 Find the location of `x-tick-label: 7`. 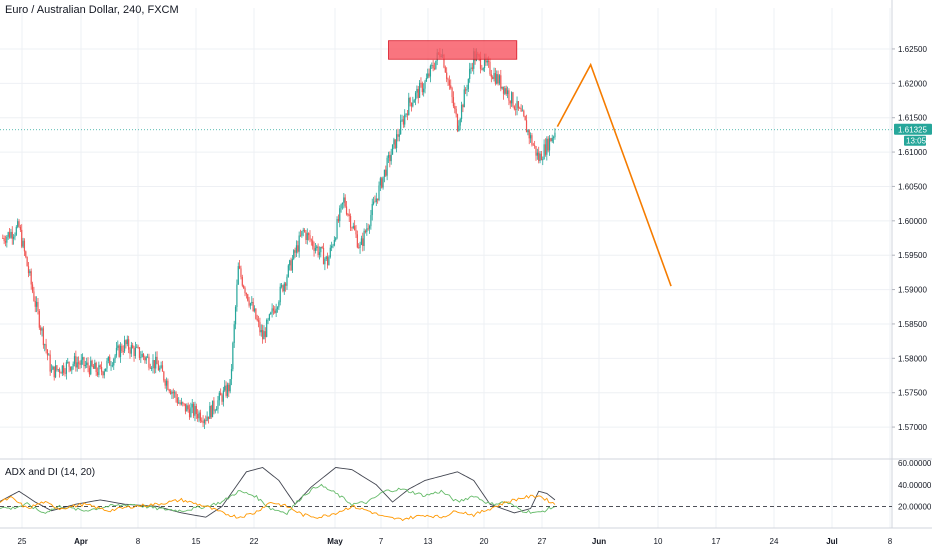

x-tick-label: 7 is located at coordinates (381, 541).